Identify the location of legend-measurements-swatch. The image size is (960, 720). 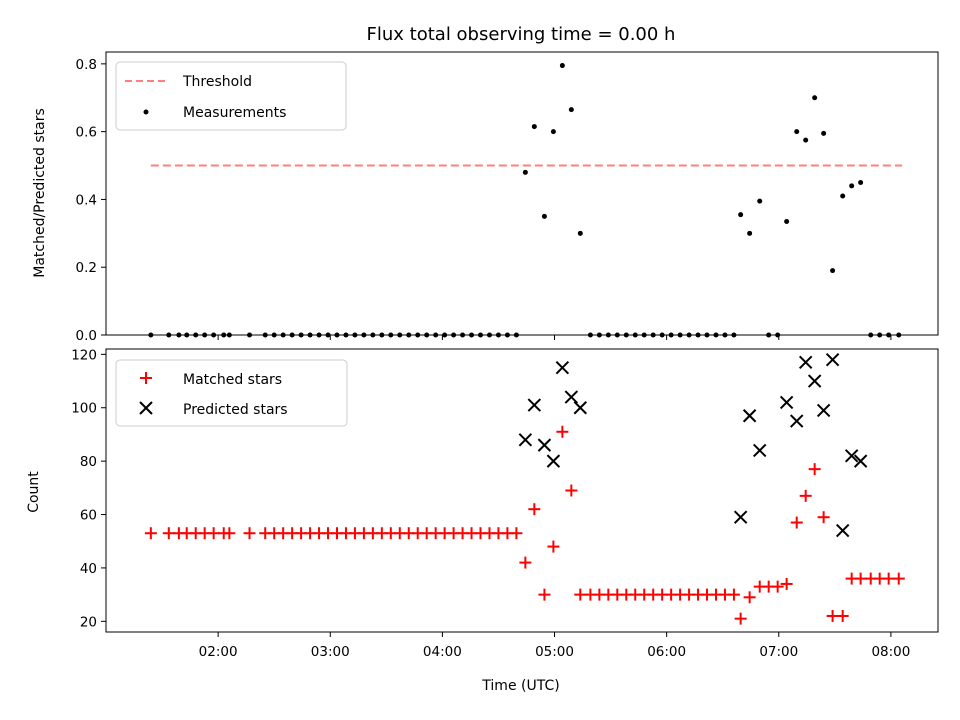
(146, 112).